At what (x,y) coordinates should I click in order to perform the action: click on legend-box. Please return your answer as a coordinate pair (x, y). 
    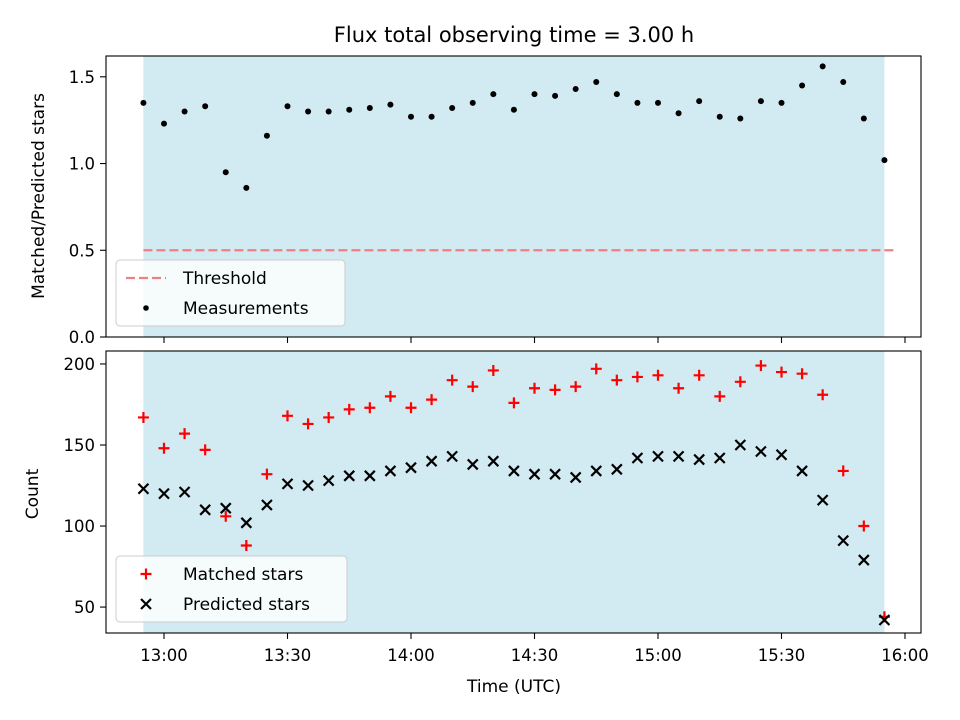
    Looking at the image, I should click on (231, 589).